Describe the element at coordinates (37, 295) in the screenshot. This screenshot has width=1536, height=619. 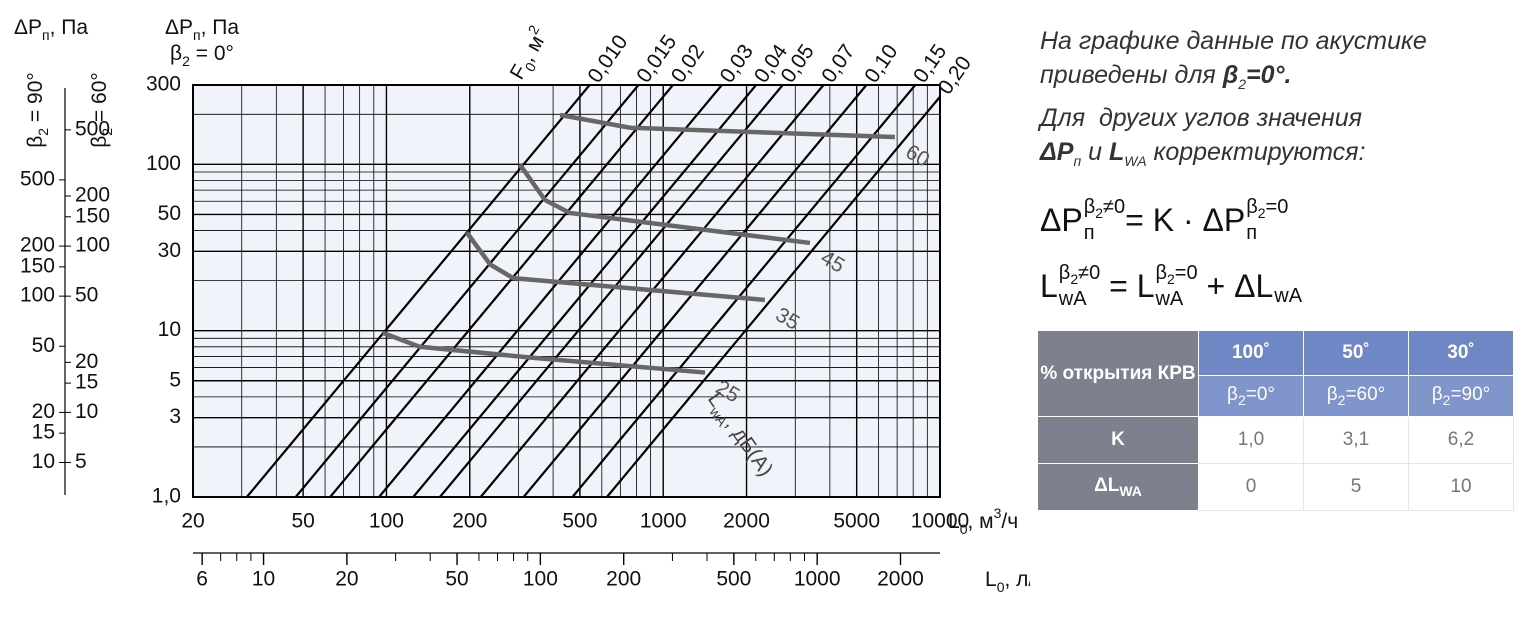
I see `left-axis-tick-label: 100` at that location.